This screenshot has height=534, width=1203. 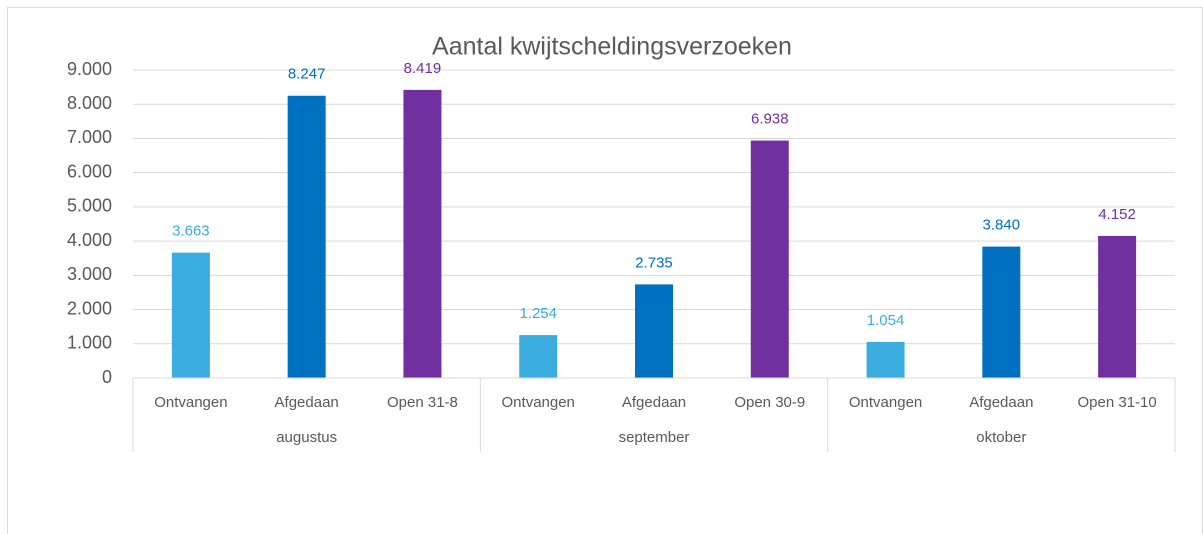 I want to click on value-label: 1.054, so click(x=886, y=320).